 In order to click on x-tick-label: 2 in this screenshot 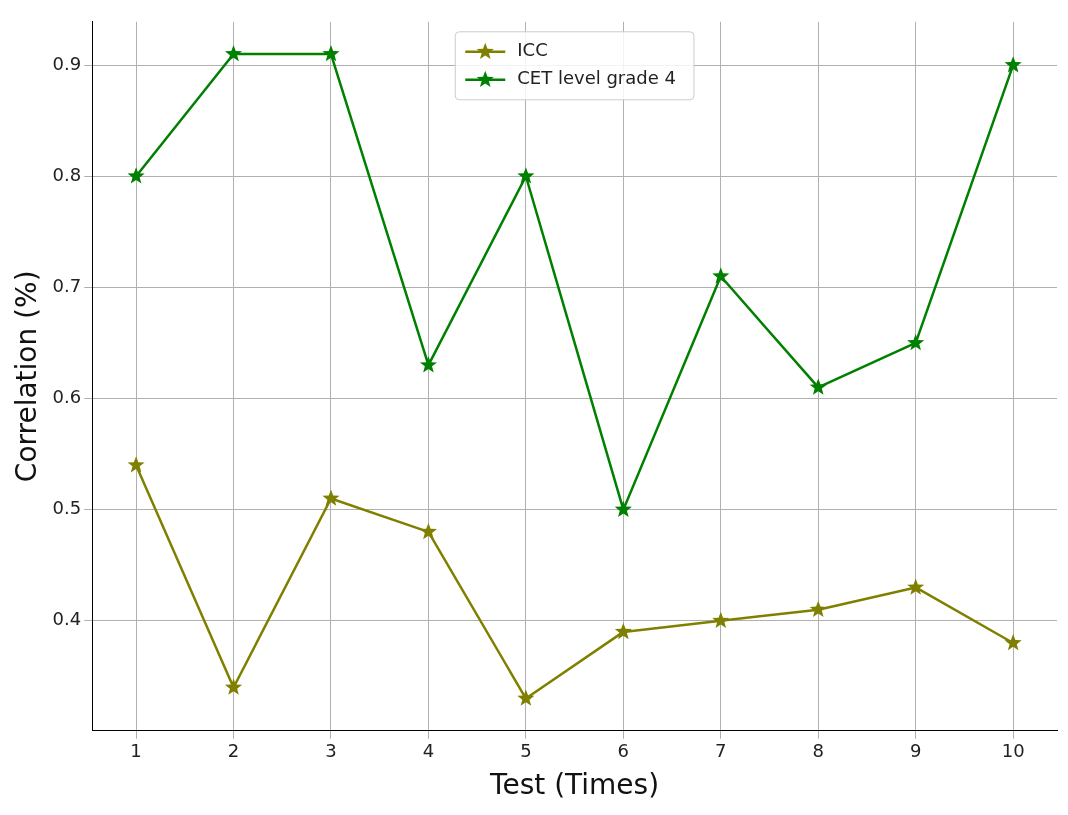, I will do `click(233, 751)`.